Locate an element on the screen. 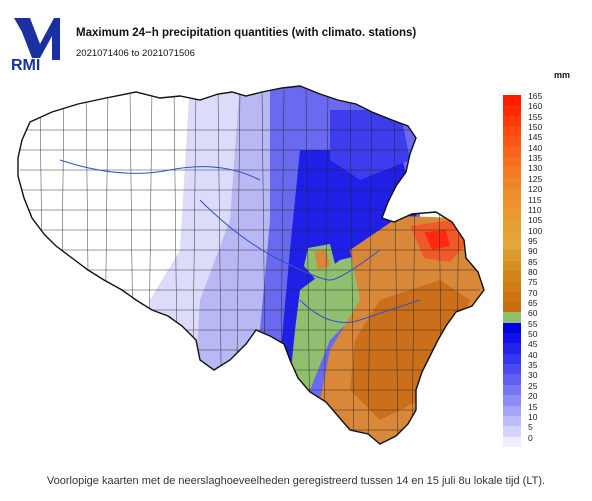  rmi-logo is located at coordinates (37, 39).